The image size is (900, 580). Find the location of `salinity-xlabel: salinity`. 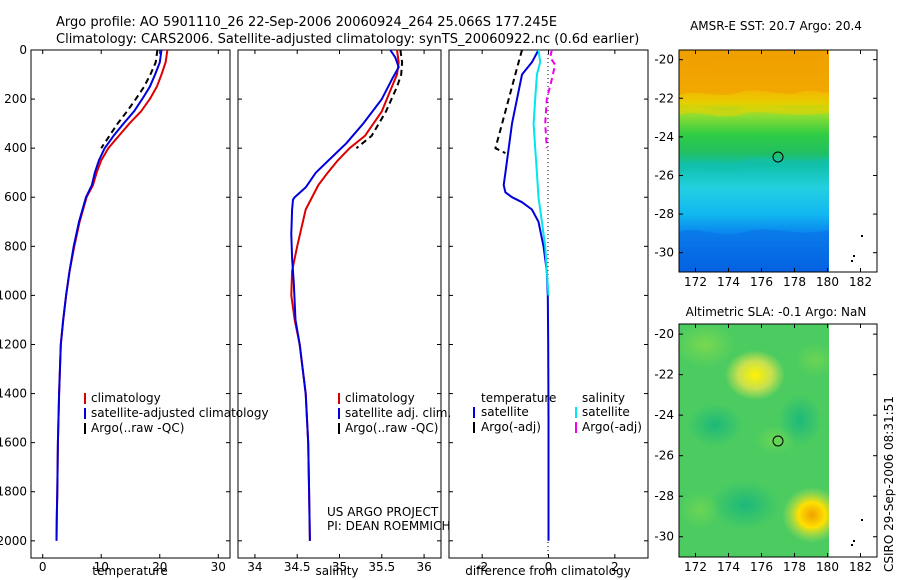

salinity-xlabel: salinity is located at coordinates (336, 571).